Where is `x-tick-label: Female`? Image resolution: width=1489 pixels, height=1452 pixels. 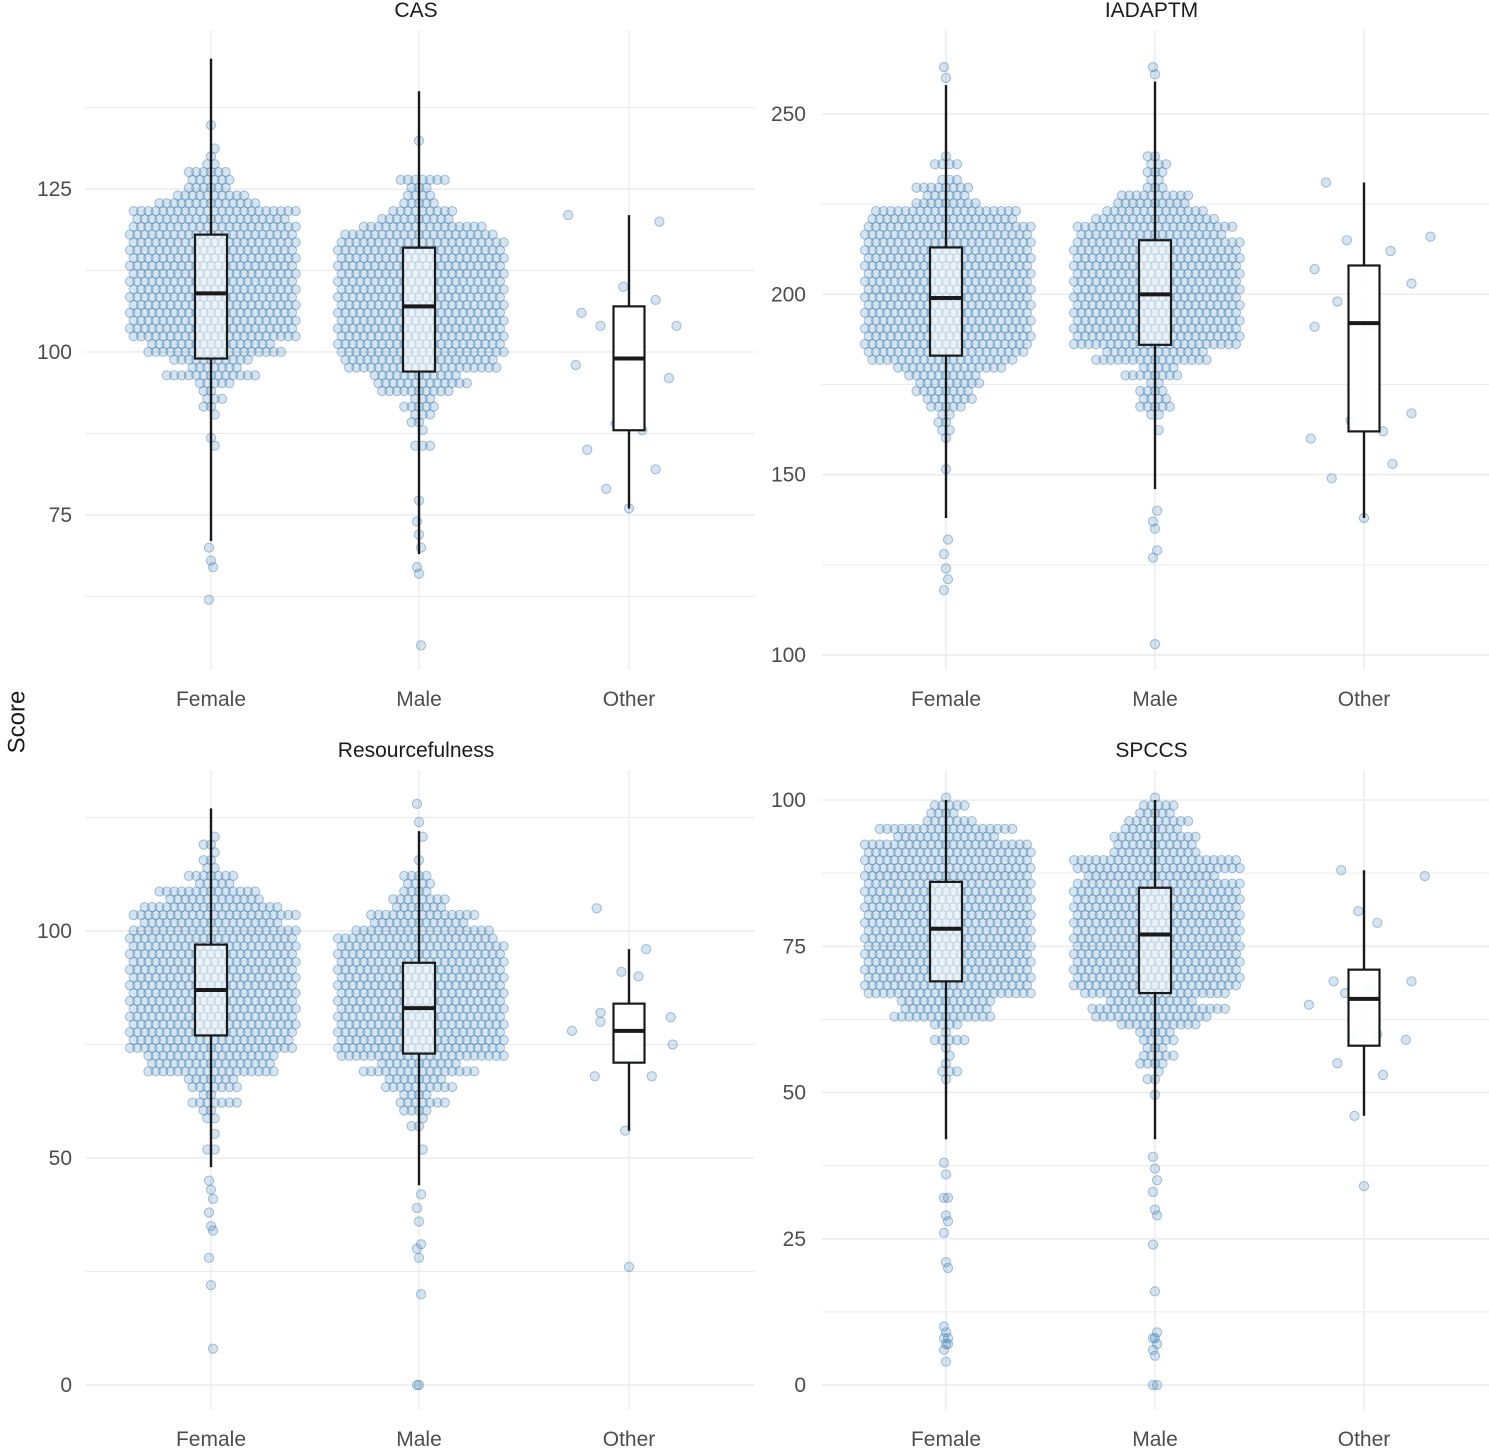 x-tick-label: Female is located at coordinates (946, 699).